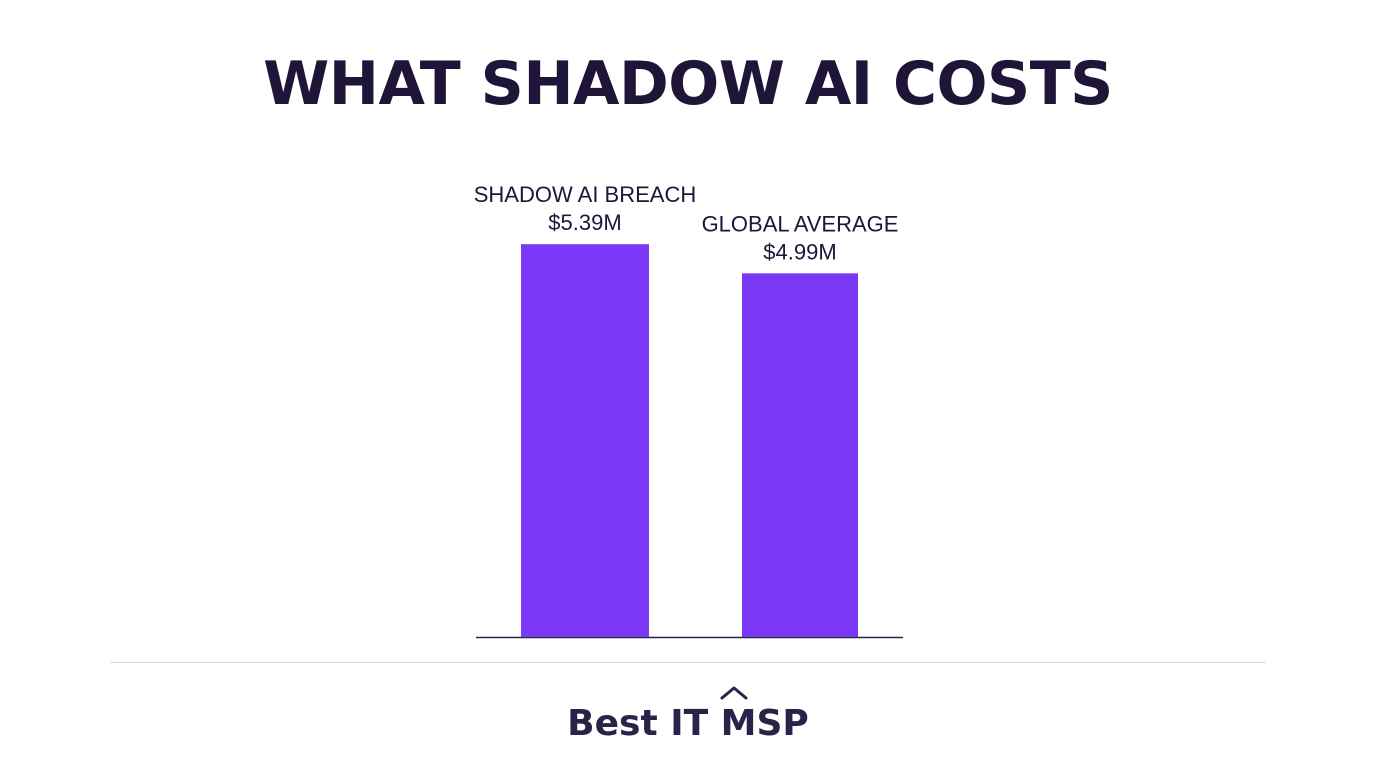 This screenshot has height=764, width=1376. I want to click on category-label-2: GLOBAL AVERAGE, so click(800, 223).